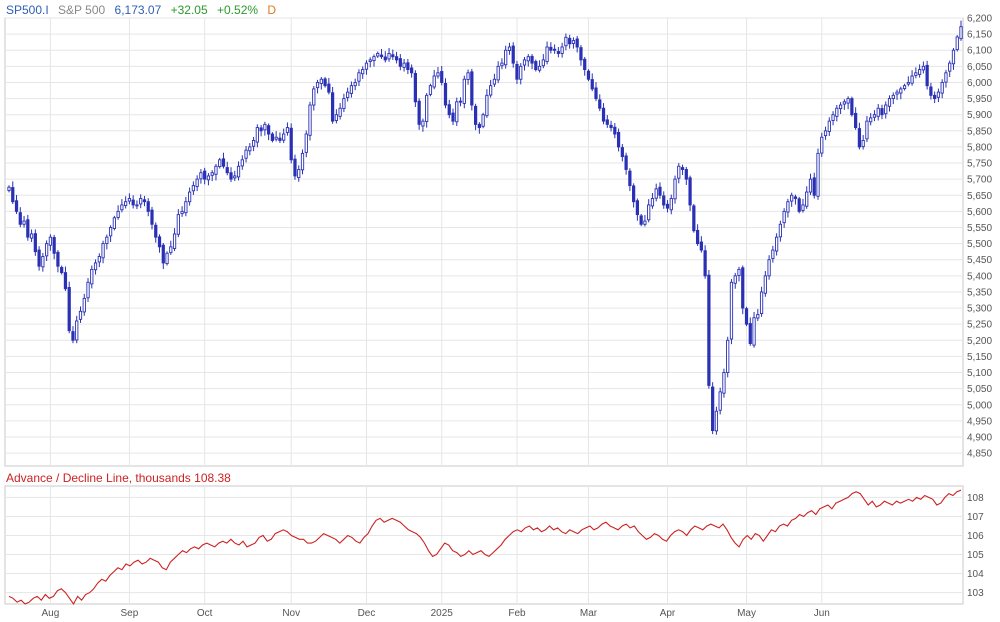 This screenshot has height=622, width=1000. I want to click on price-y-tick: 5,800, so click(979, 147).